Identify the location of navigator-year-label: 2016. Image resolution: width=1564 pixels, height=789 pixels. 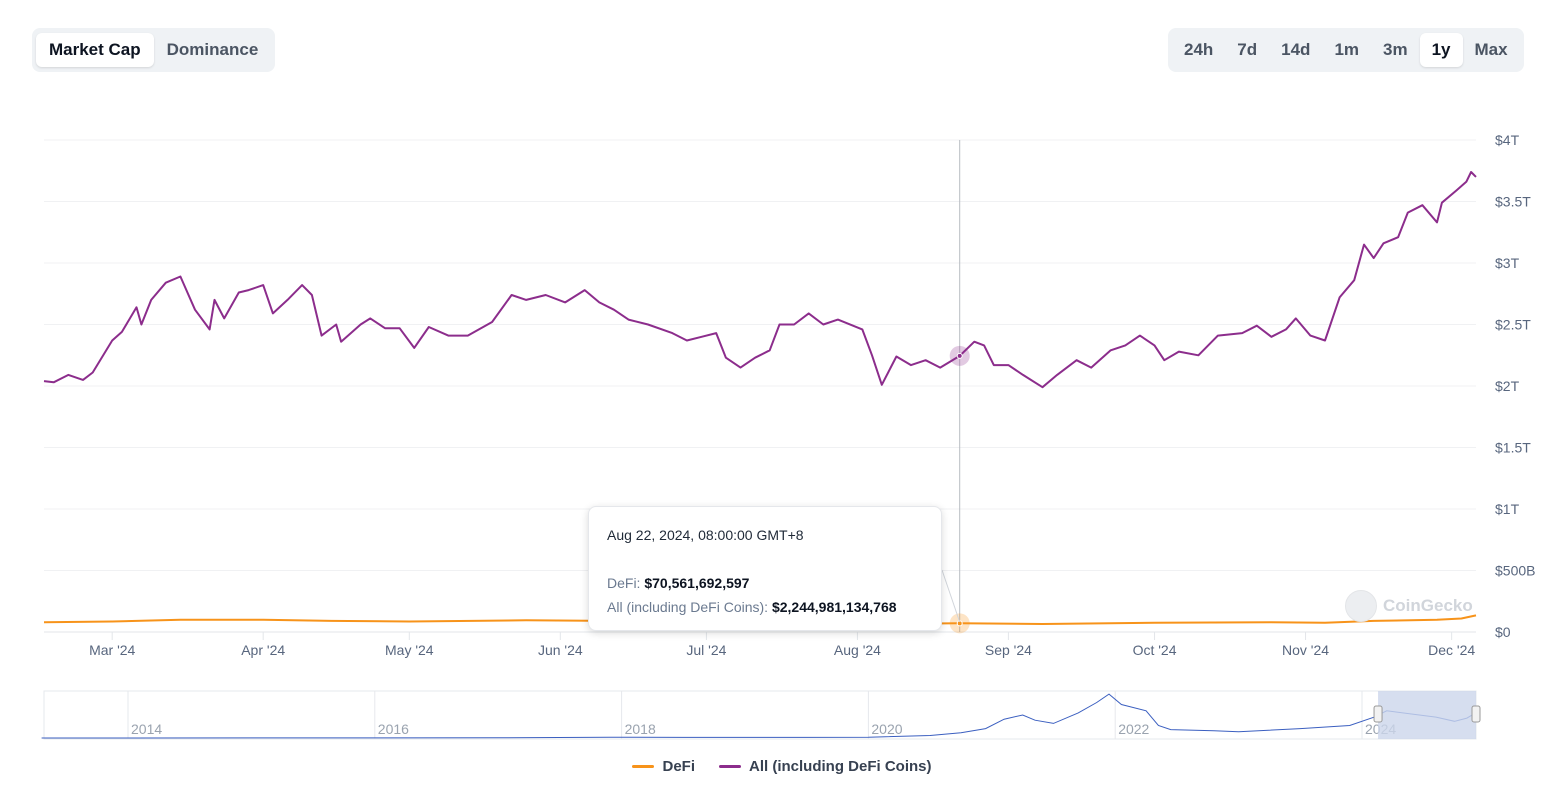
(393, 729).